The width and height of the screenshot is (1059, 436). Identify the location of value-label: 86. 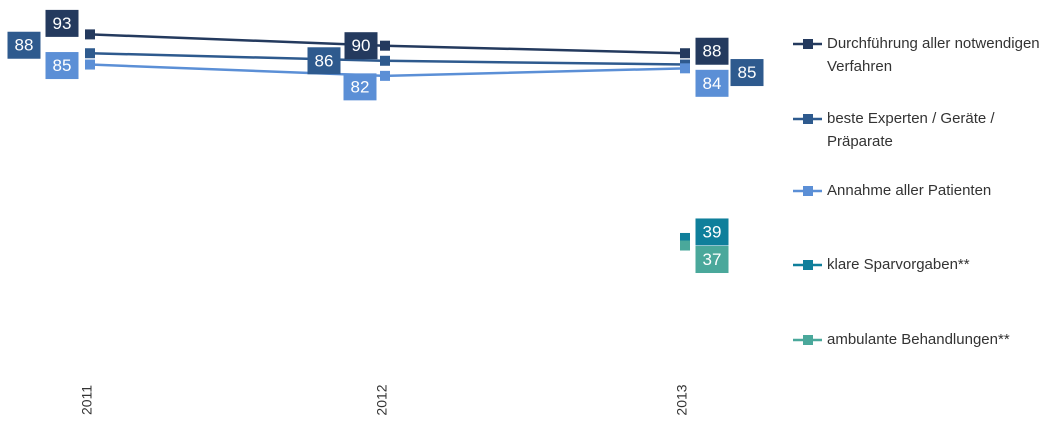
(324, 60).